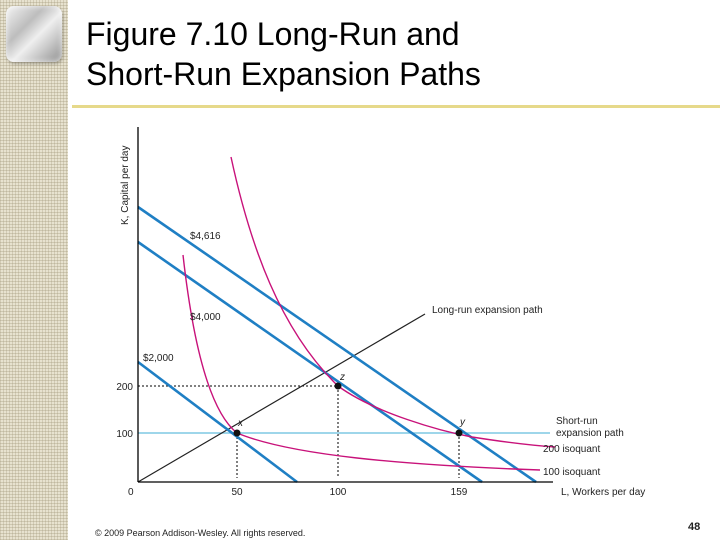 The height and width of the screenshot is (540, 720). I want to click on y-tick-200: 200, so click(124, 387).